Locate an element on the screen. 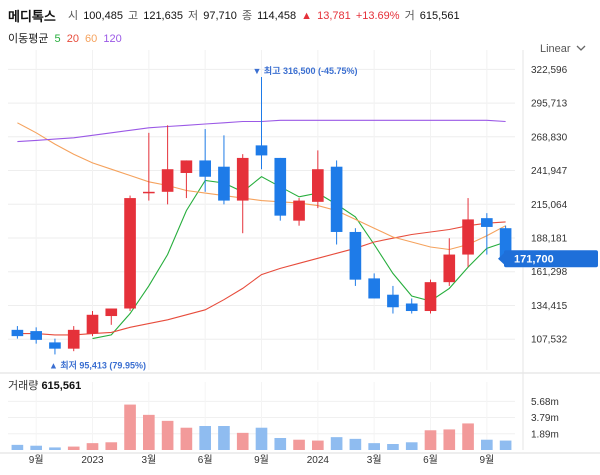  ma-60-label: 60 is located at coordinates (91, 39).